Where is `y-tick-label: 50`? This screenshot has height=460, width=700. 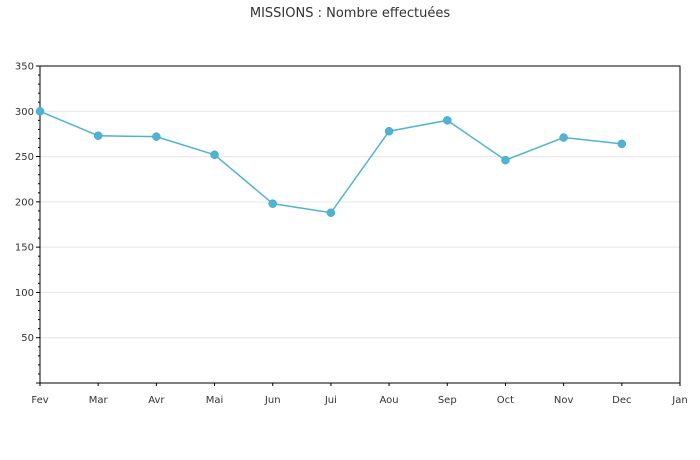
y-tick-label: 50 is located at coordinates (27, 338).